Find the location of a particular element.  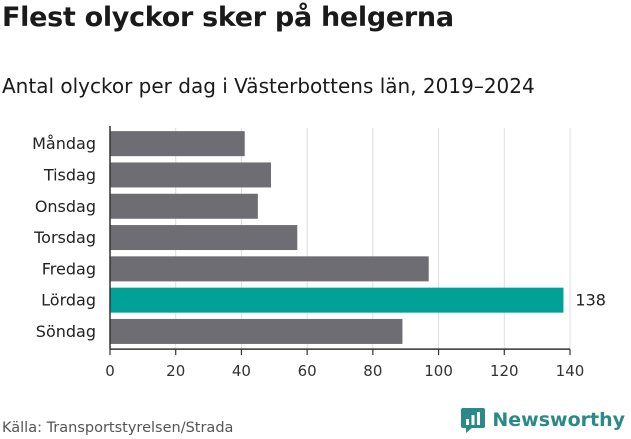

x-tick-label: 80 is located at coordinates (372, 371).